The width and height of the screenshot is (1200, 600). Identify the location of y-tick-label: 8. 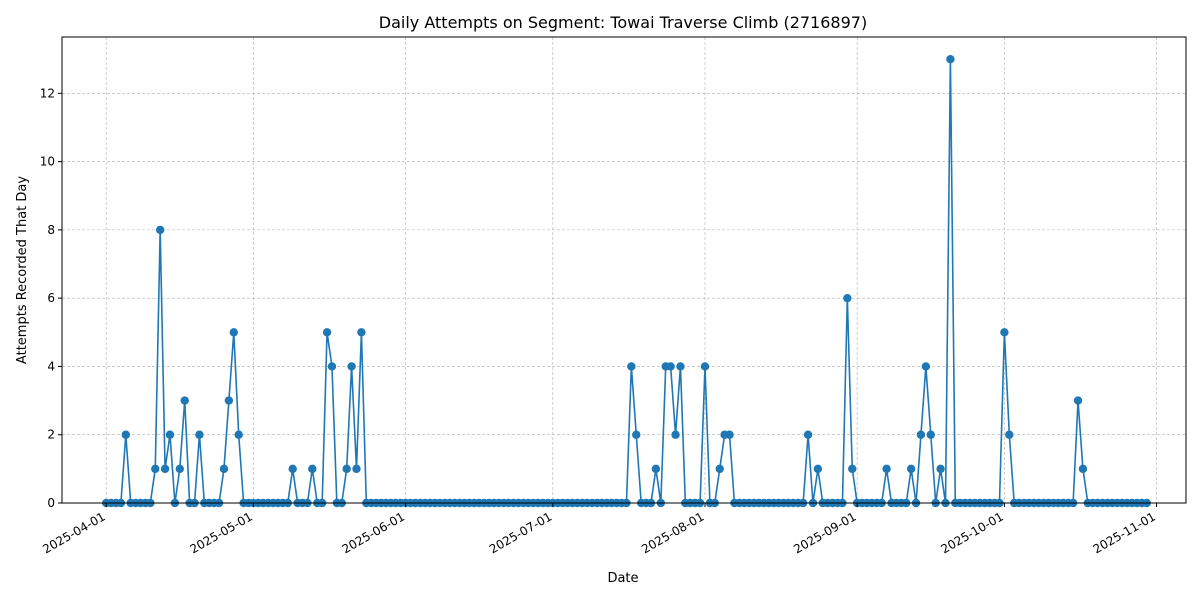
(51, 230).